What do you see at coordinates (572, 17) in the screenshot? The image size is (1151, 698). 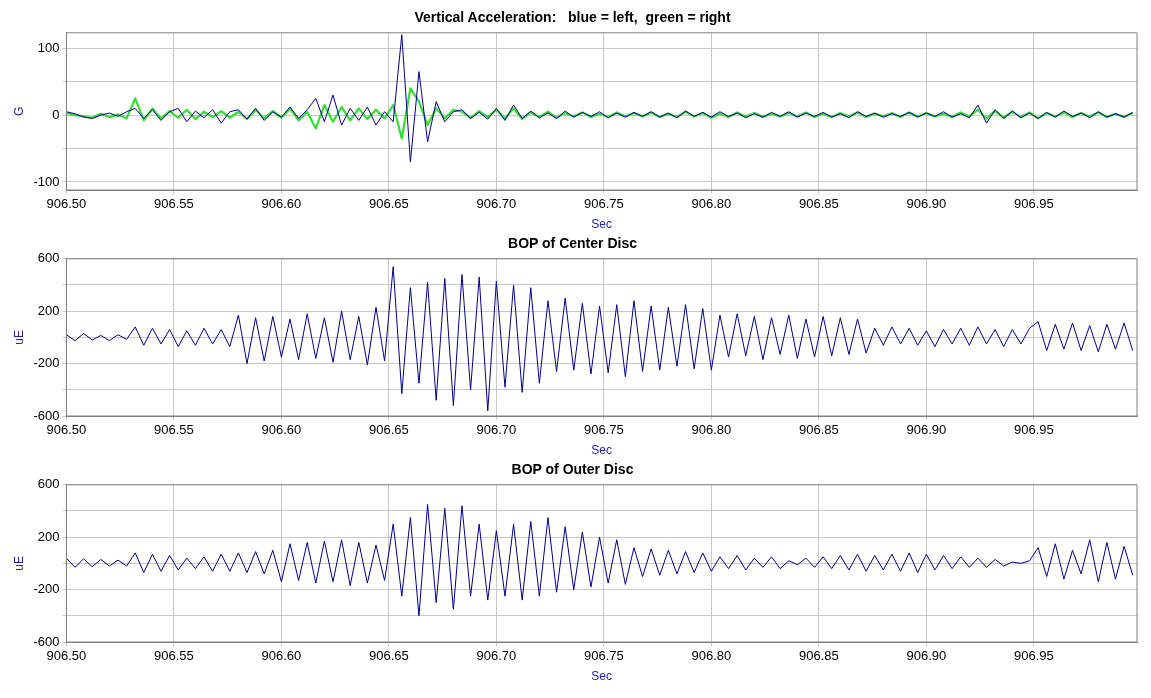 I see `chart-title: Vertical Acceleration: blue = left, green = right` at bounding box center [572, 17].